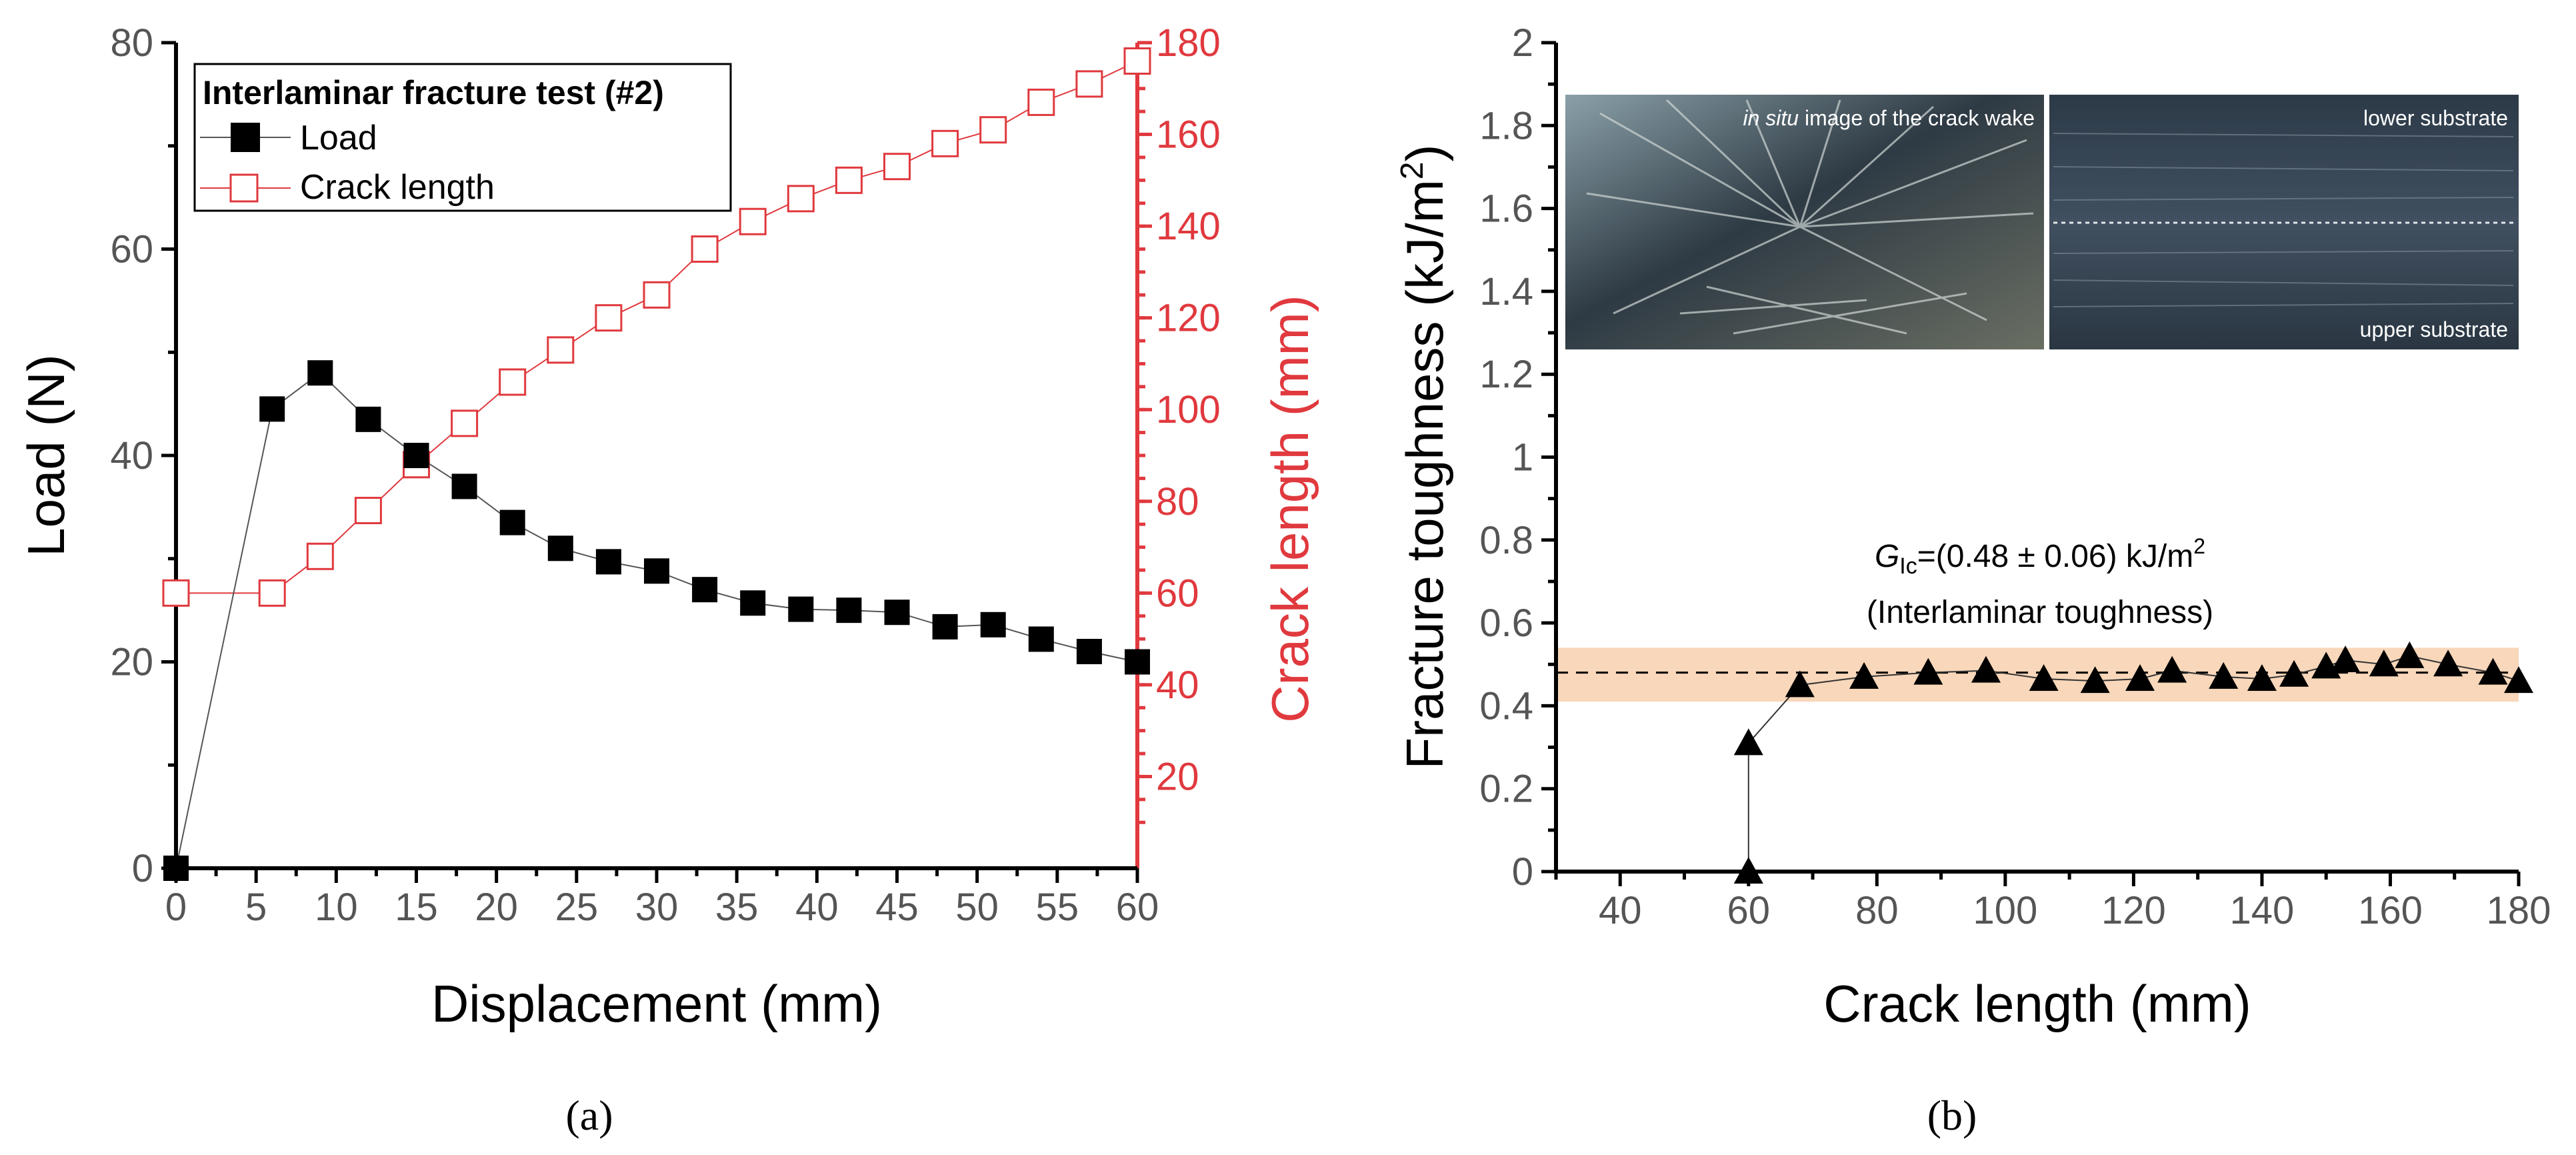 The width and height of the screenshot is (2576, 1155). Describe the element at coordinates (2133, 762) in the screenshot. I see `b-toughness-series` at that location.